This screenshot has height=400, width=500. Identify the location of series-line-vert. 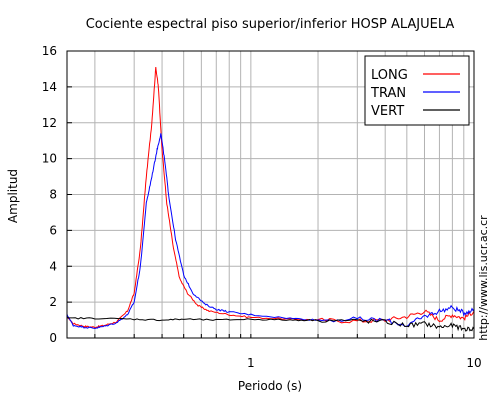
(270, 324).